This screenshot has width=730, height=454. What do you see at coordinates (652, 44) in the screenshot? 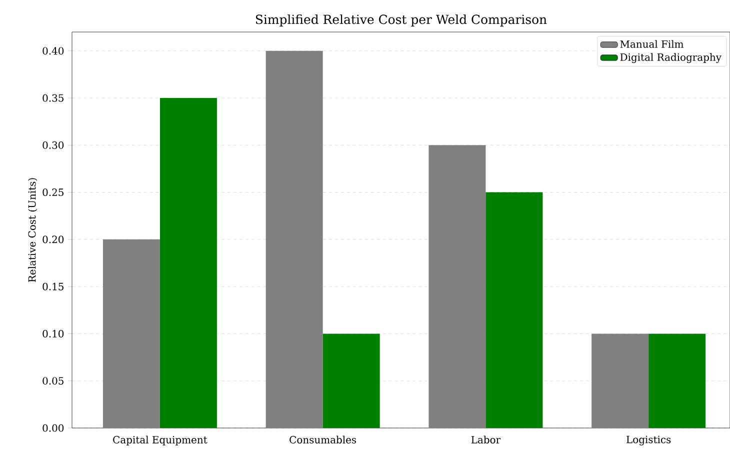
I see `legend-label: Manual Film` at bounding box center [652, 44].